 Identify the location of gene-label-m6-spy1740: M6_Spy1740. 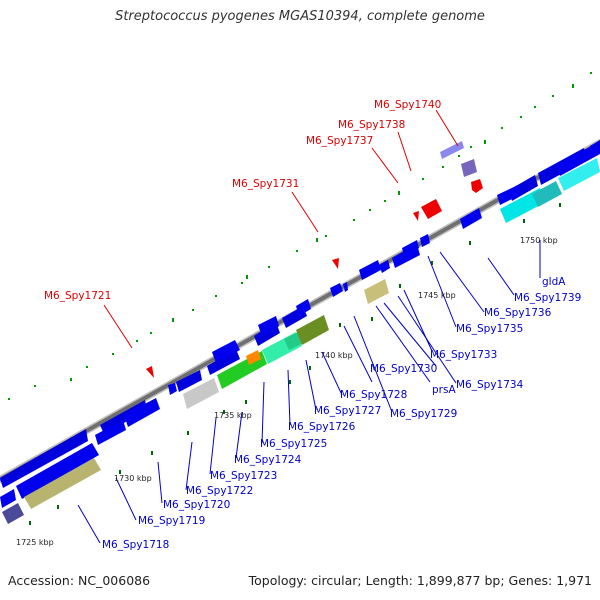
(407, 105).